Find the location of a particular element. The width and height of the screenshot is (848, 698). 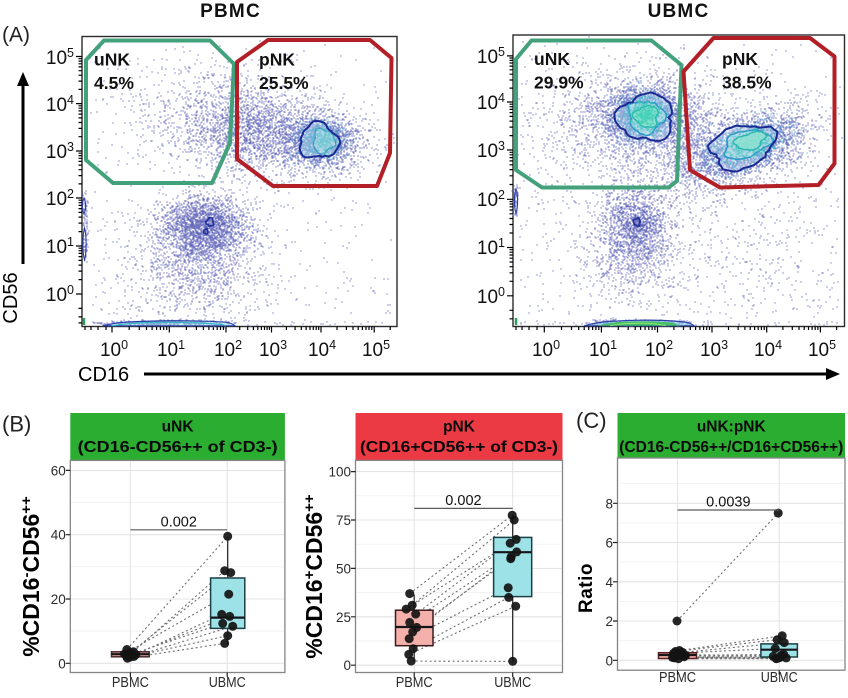

svg-text: Ratio is located at coordinates (586, 588).